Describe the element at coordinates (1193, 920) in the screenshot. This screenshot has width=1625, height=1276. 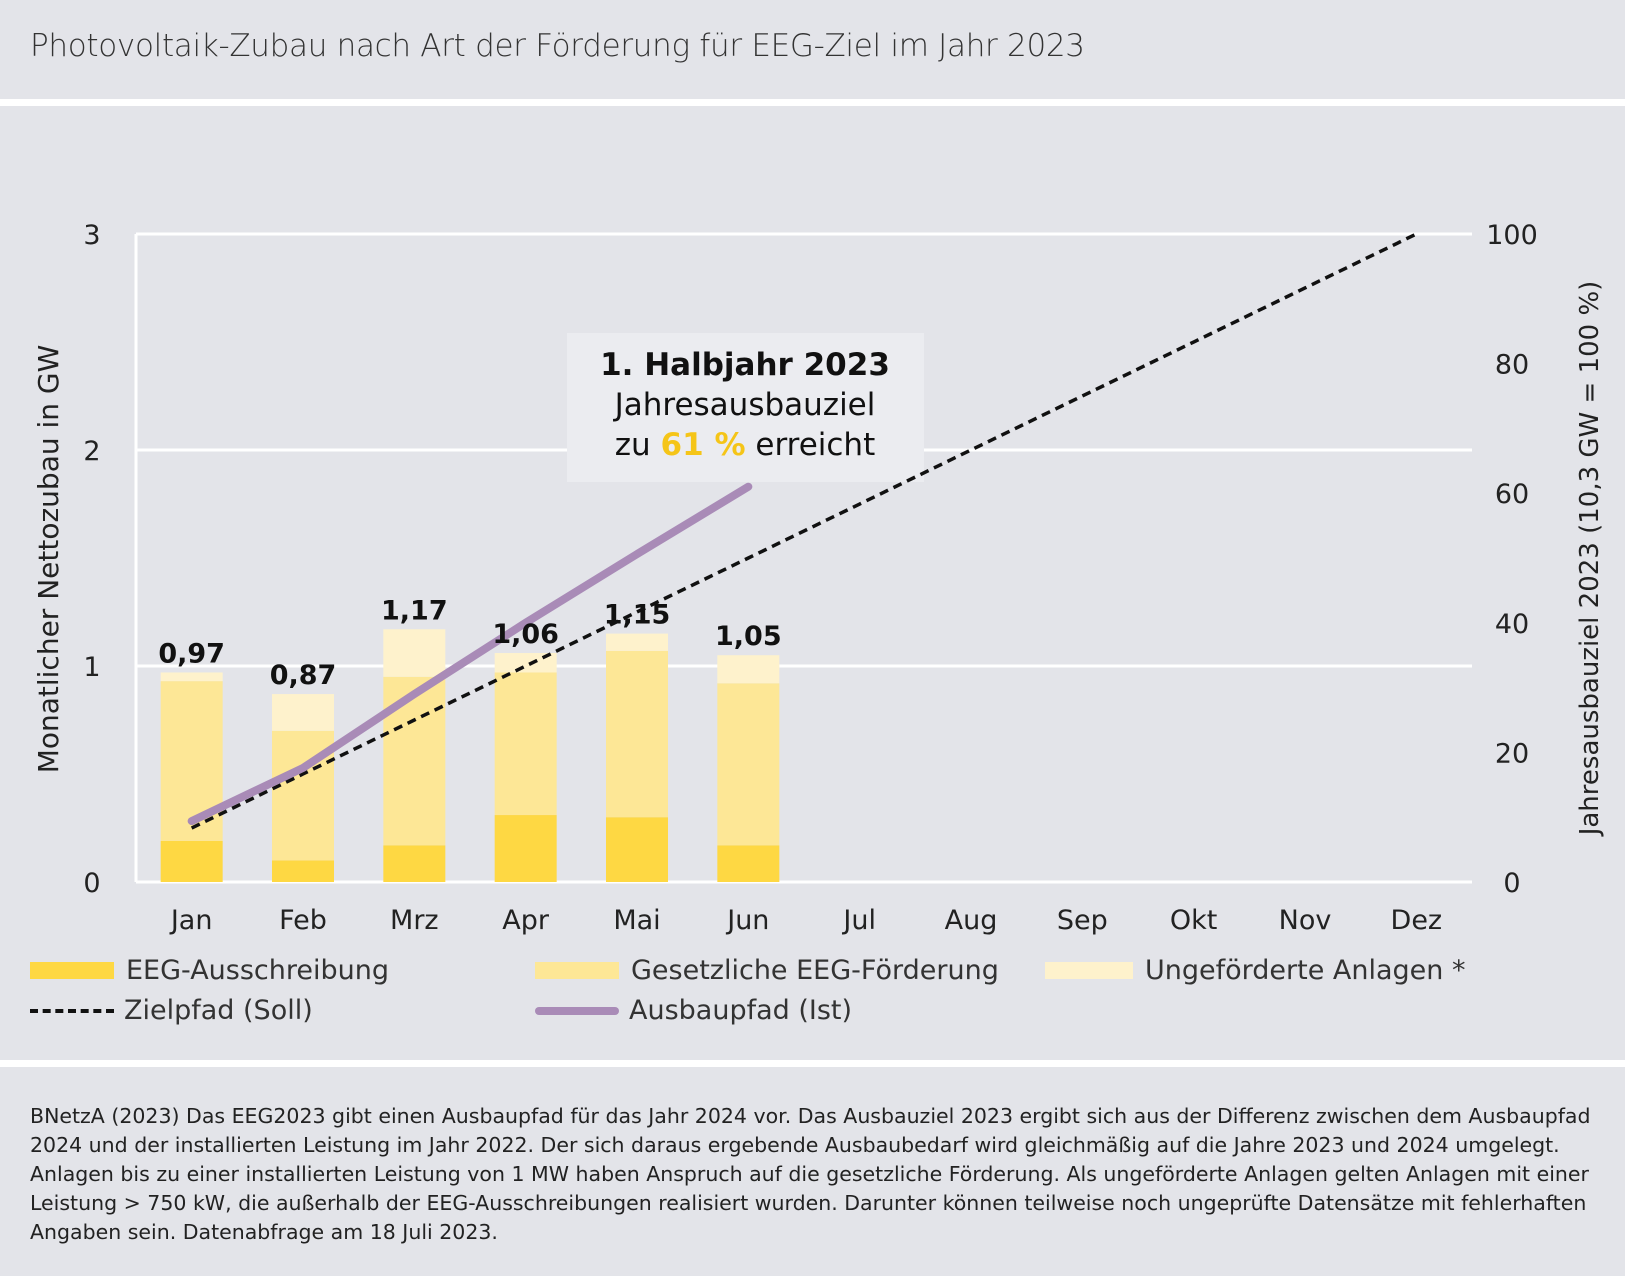
I see `x-tick-label: Okt` at that location.